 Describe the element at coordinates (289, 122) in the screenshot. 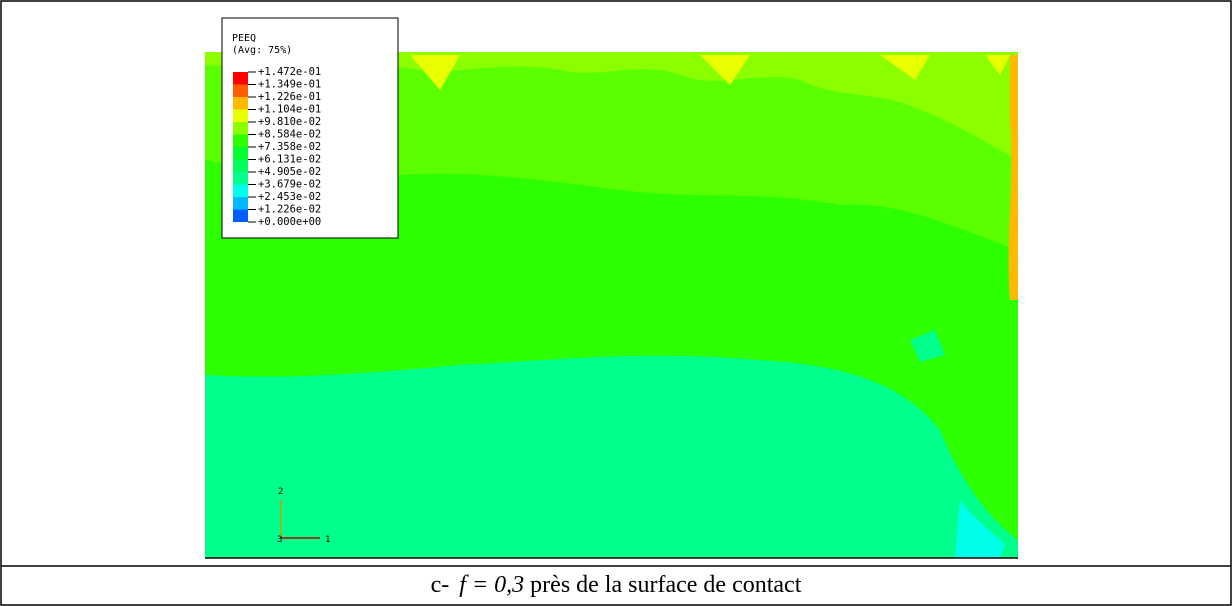

I see `legend-label: +9.810e-02` at that location.